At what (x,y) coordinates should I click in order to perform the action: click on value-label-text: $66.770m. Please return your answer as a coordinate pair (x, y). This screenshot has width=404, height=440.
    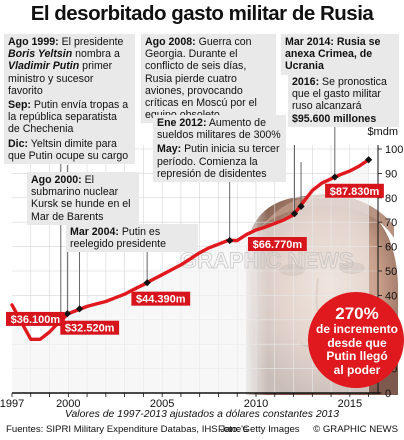
    Looking at the image, I should click on (278, 245).